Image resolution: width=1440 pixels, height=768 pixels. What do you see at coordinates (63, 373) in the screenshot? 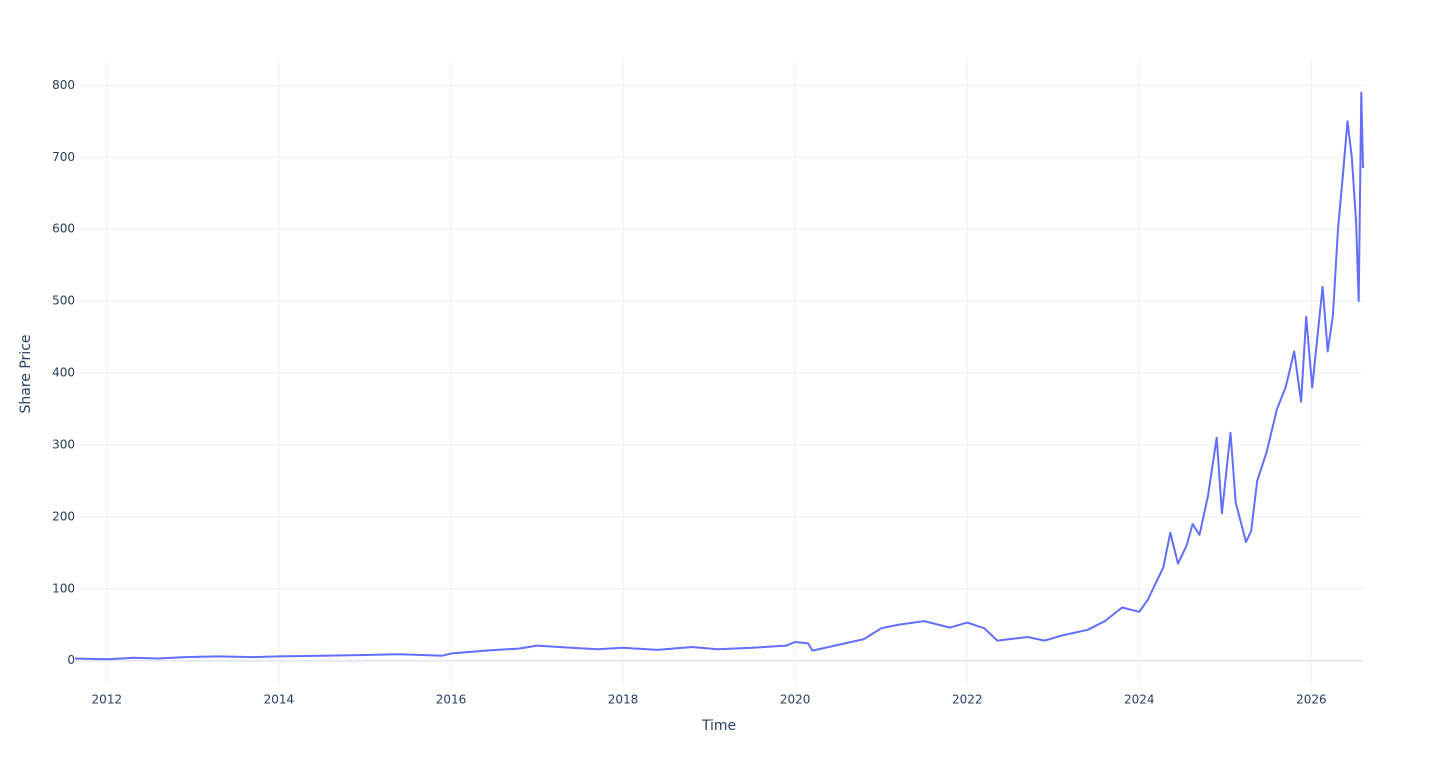
I see `y-tick-label: 400` at bounding box center [63, 373].